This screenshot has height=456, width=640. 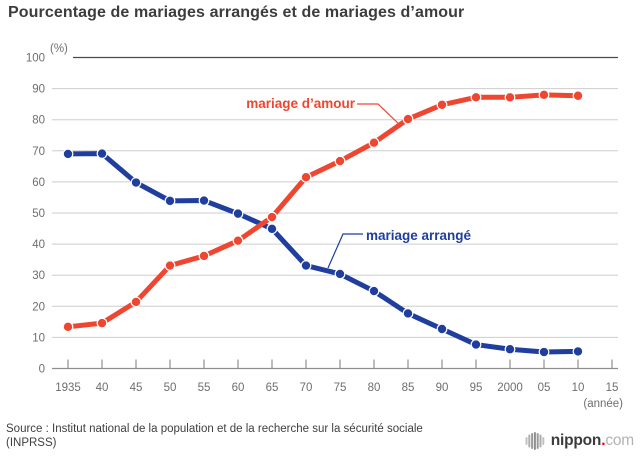 I want to click on y-tick-label: 90, so click(x=38, y=90).